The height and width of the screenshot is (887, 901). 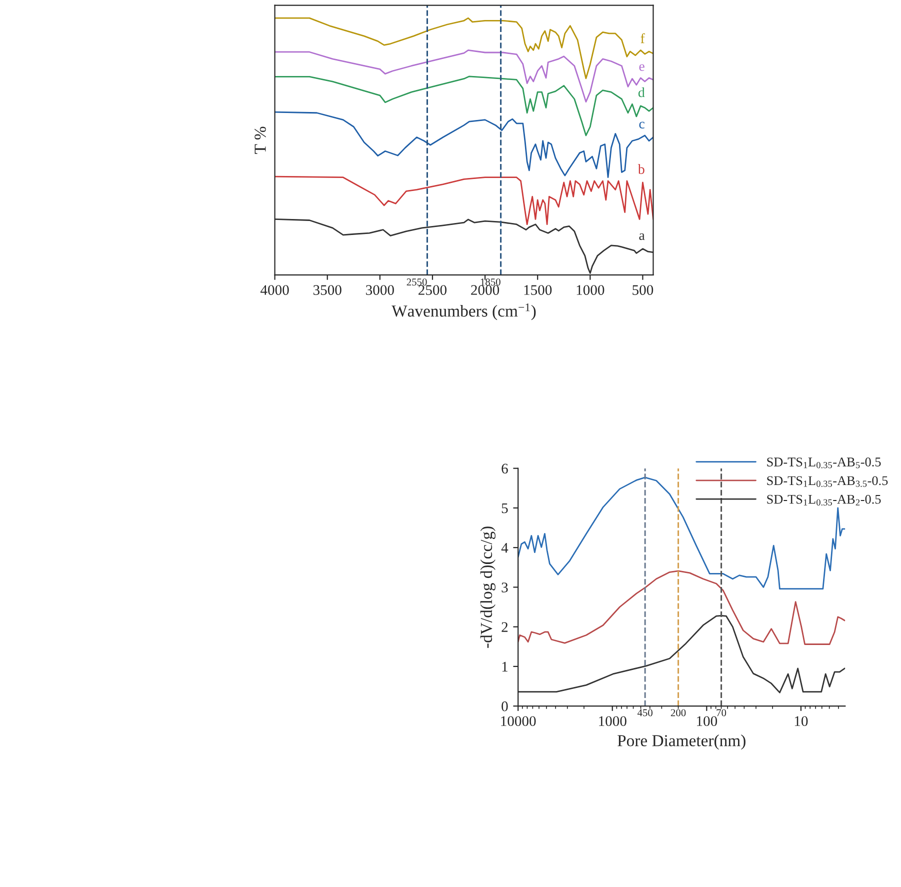 What do you see at coordinates (641, 92) in the screenshot?
I see `series-label: d` at bounding box center [641, 92].